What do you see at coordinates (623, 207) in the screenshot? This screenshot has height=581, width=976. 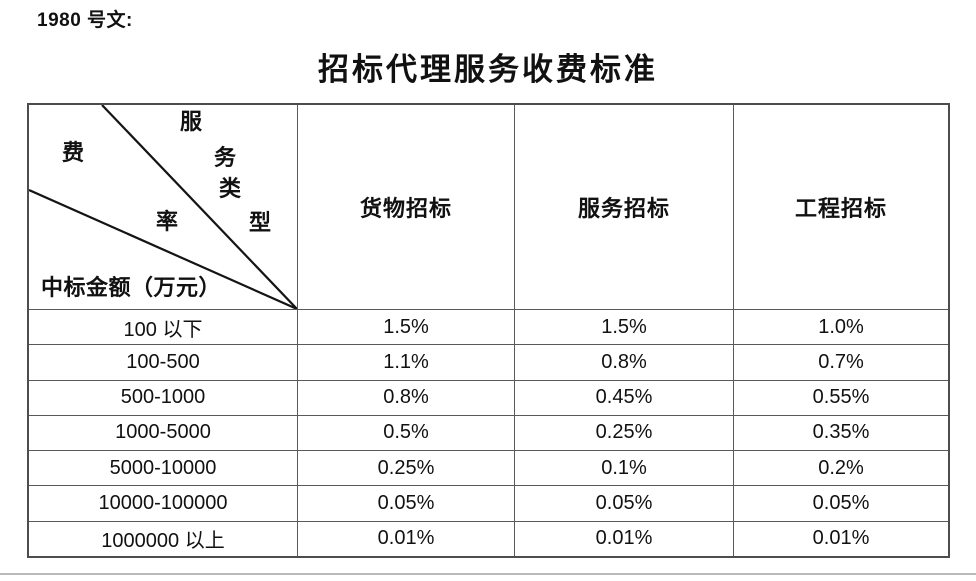 I see `column-header-2: 服务招标` at bounding box center [623, 207].